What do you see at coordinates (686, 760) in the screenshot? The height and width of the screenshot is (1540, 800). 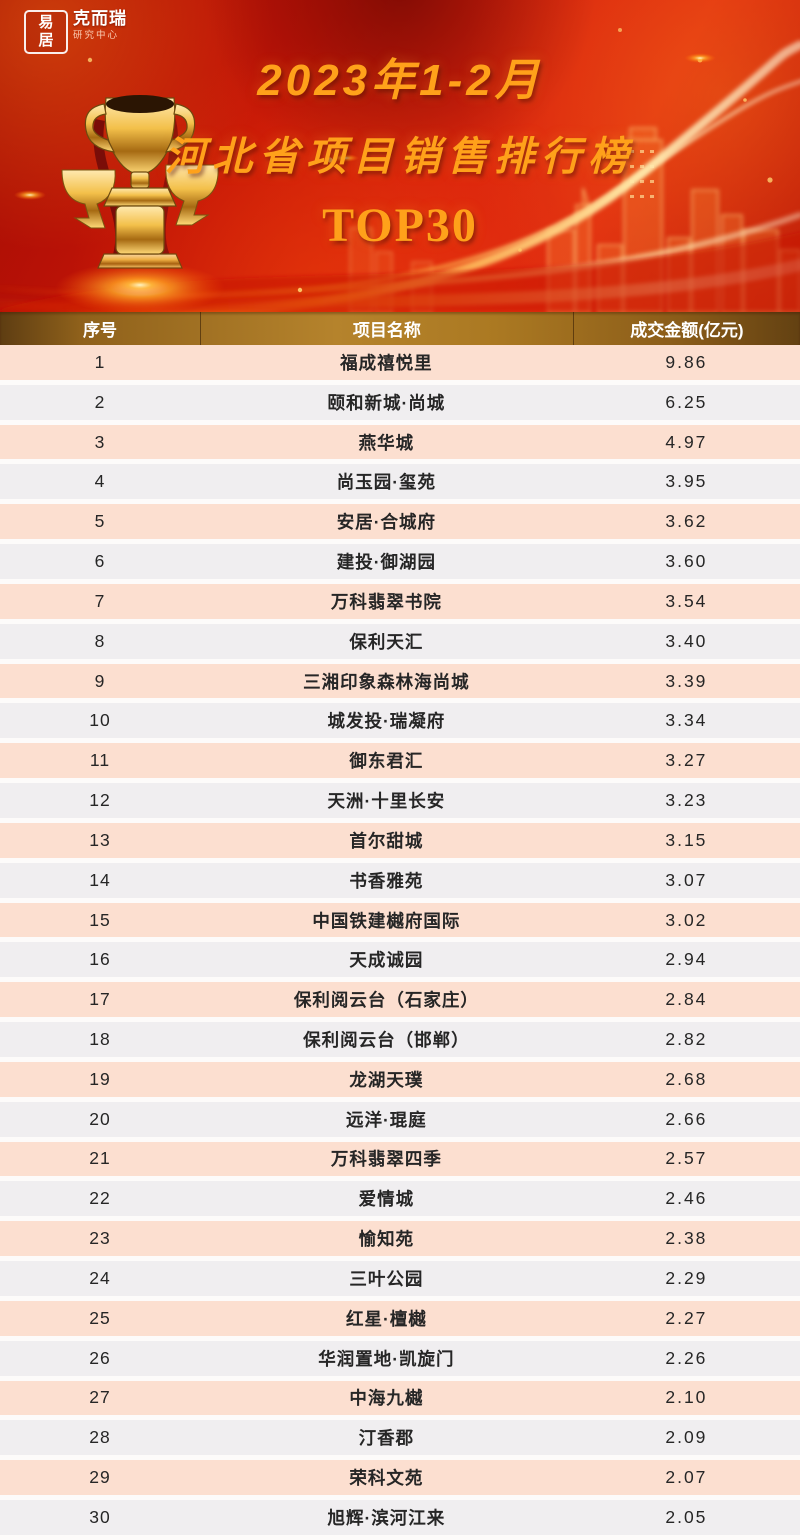 I see `amount-cell: 3.27` at bounding box center [686, 760].